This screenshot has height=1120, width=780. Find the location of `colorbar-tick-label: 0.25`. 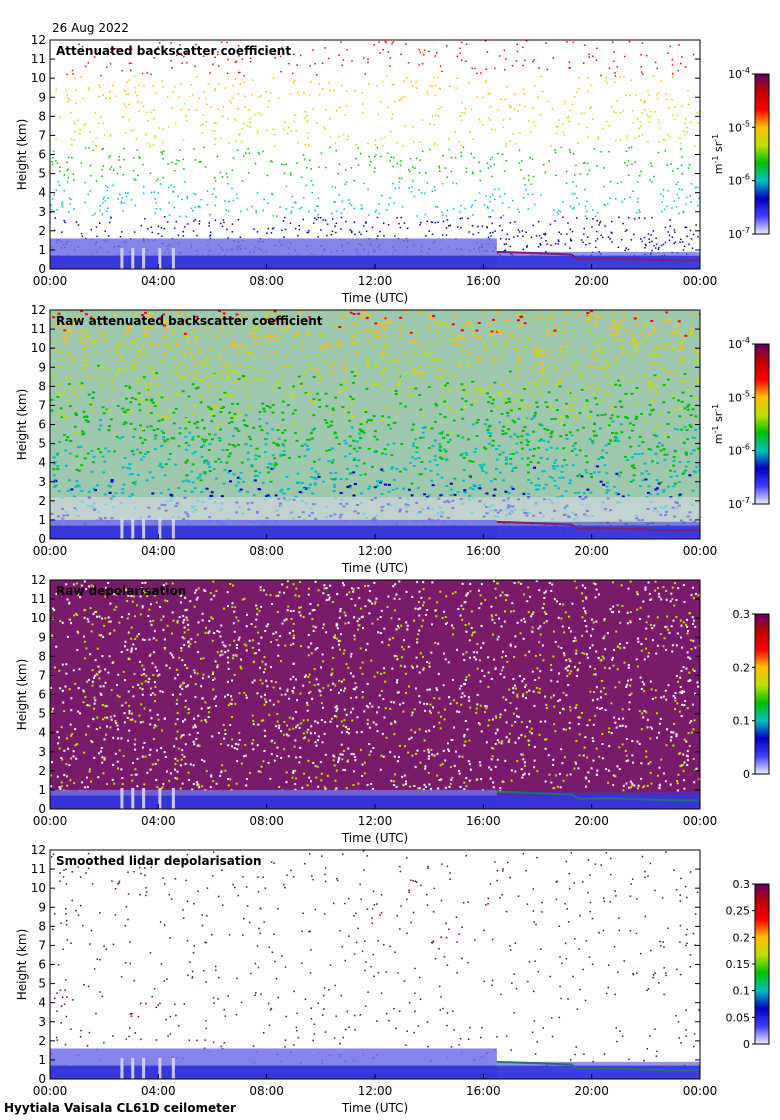

colorbar-tick-label: 0.25 is located at coordinates (738, 911).